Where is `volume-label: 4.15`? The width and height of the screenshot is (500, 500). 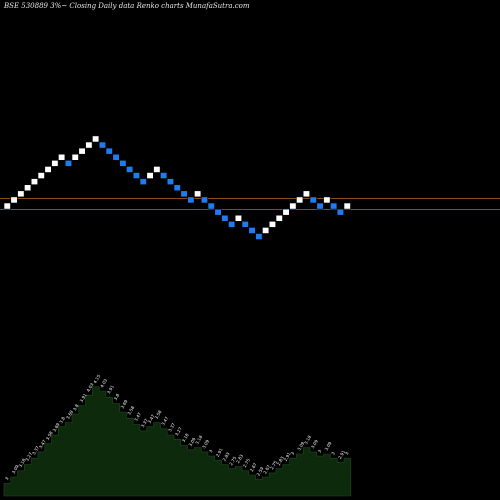
volume-label: 4.15 is located at coordinates (96, 378).